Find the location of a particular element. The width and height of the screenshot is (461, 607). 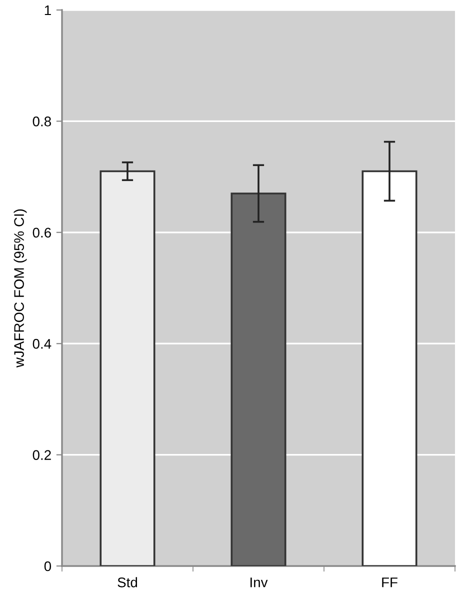

y-tick-label: 0.6 is located at coordinates (41, 233).